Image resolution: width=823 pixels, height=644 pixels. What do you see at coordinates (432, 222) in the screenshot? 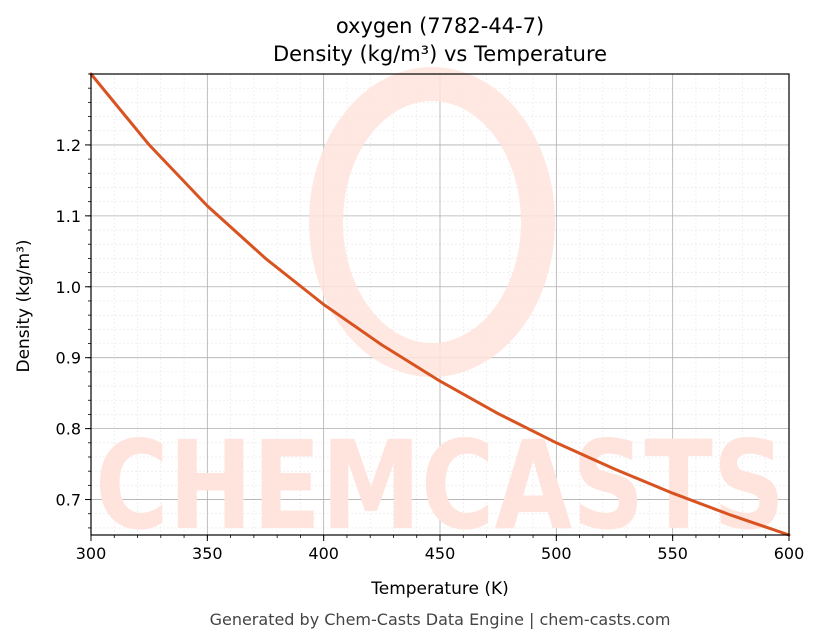
I see `watermark-swirl` at bounding box center [432, 222].